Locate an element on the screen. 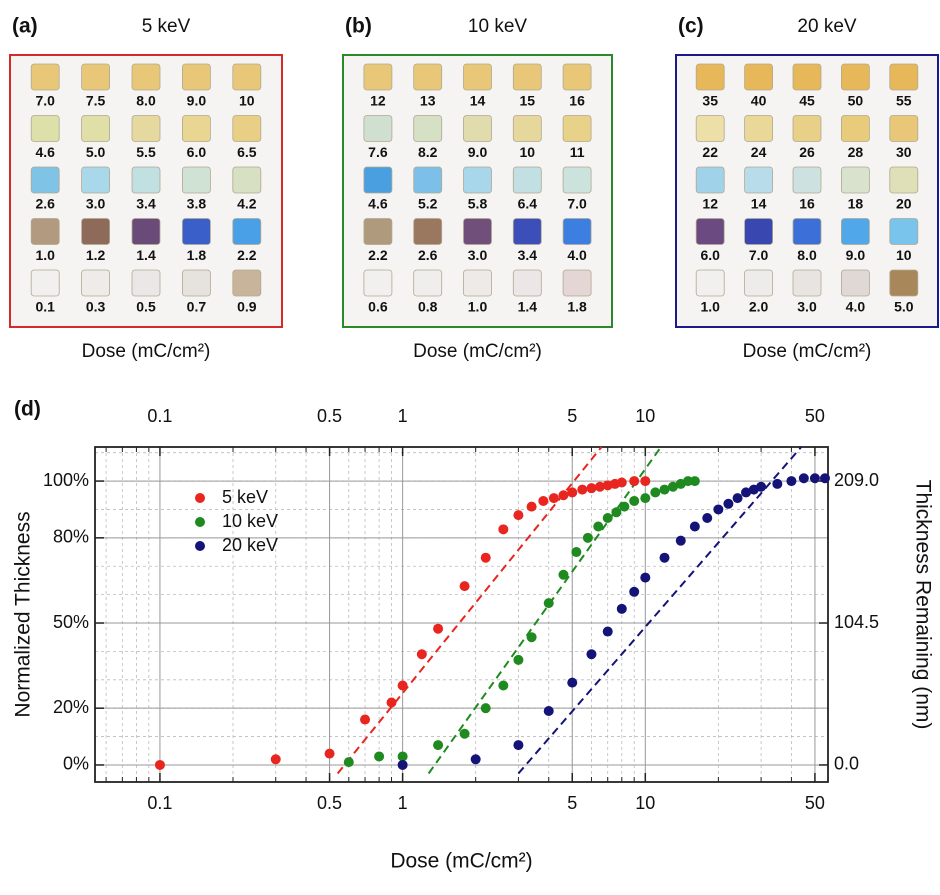  legend-marker is located at coordinates (200, 498).